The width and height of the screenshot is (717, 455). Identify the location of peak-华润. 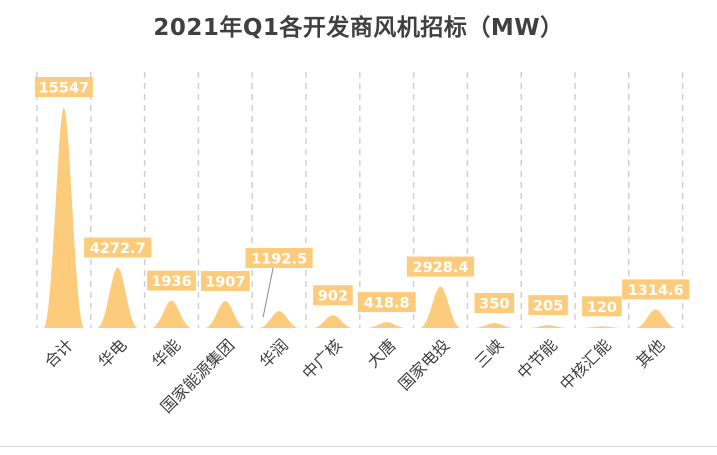
(279, 319).